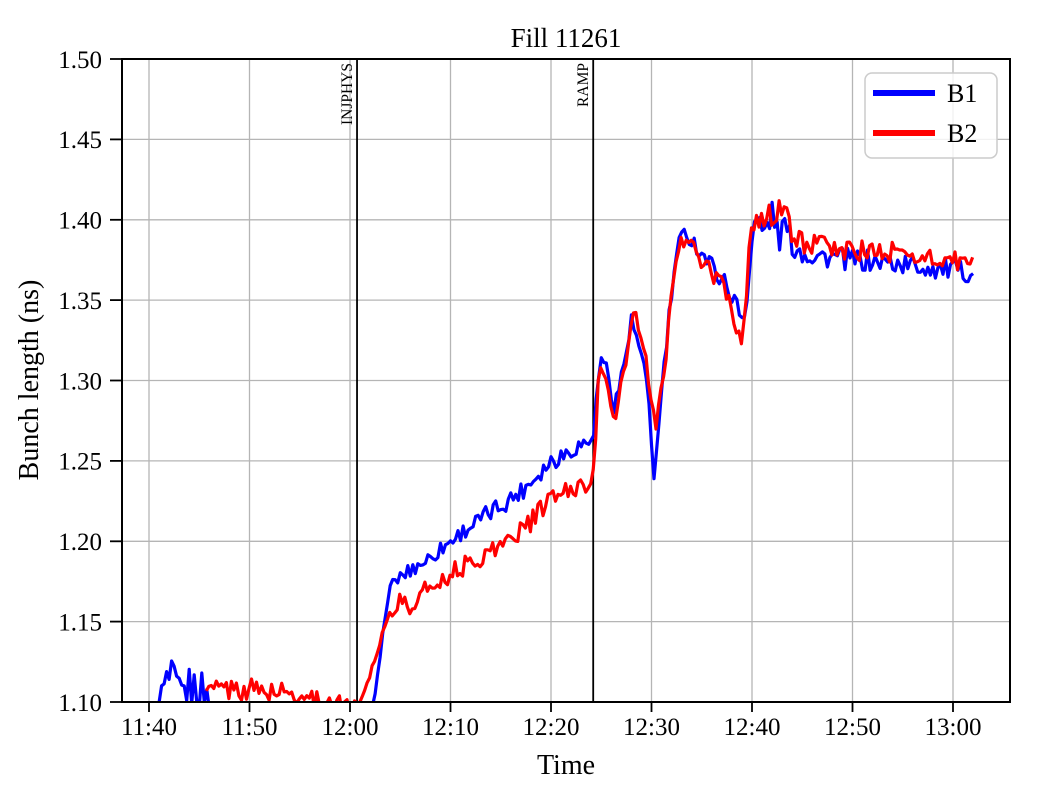 The width and height of the screenshot is (1040, 800). Describe the element at coordinates (80, 381) in the screenshot. I see `y-tick-label: 1.30` at that location.